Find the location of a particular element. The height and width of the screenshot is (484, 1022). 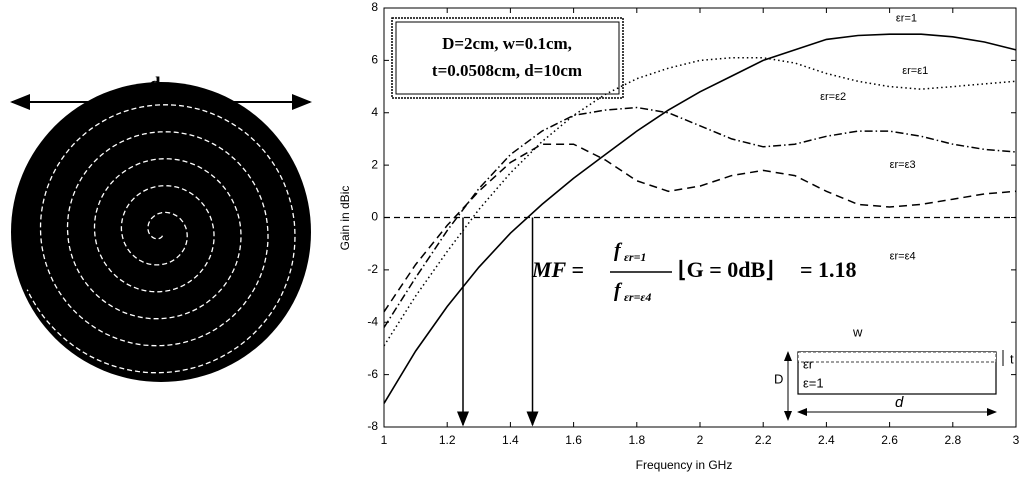

spiral-arm is located at coordinates (161, 239).